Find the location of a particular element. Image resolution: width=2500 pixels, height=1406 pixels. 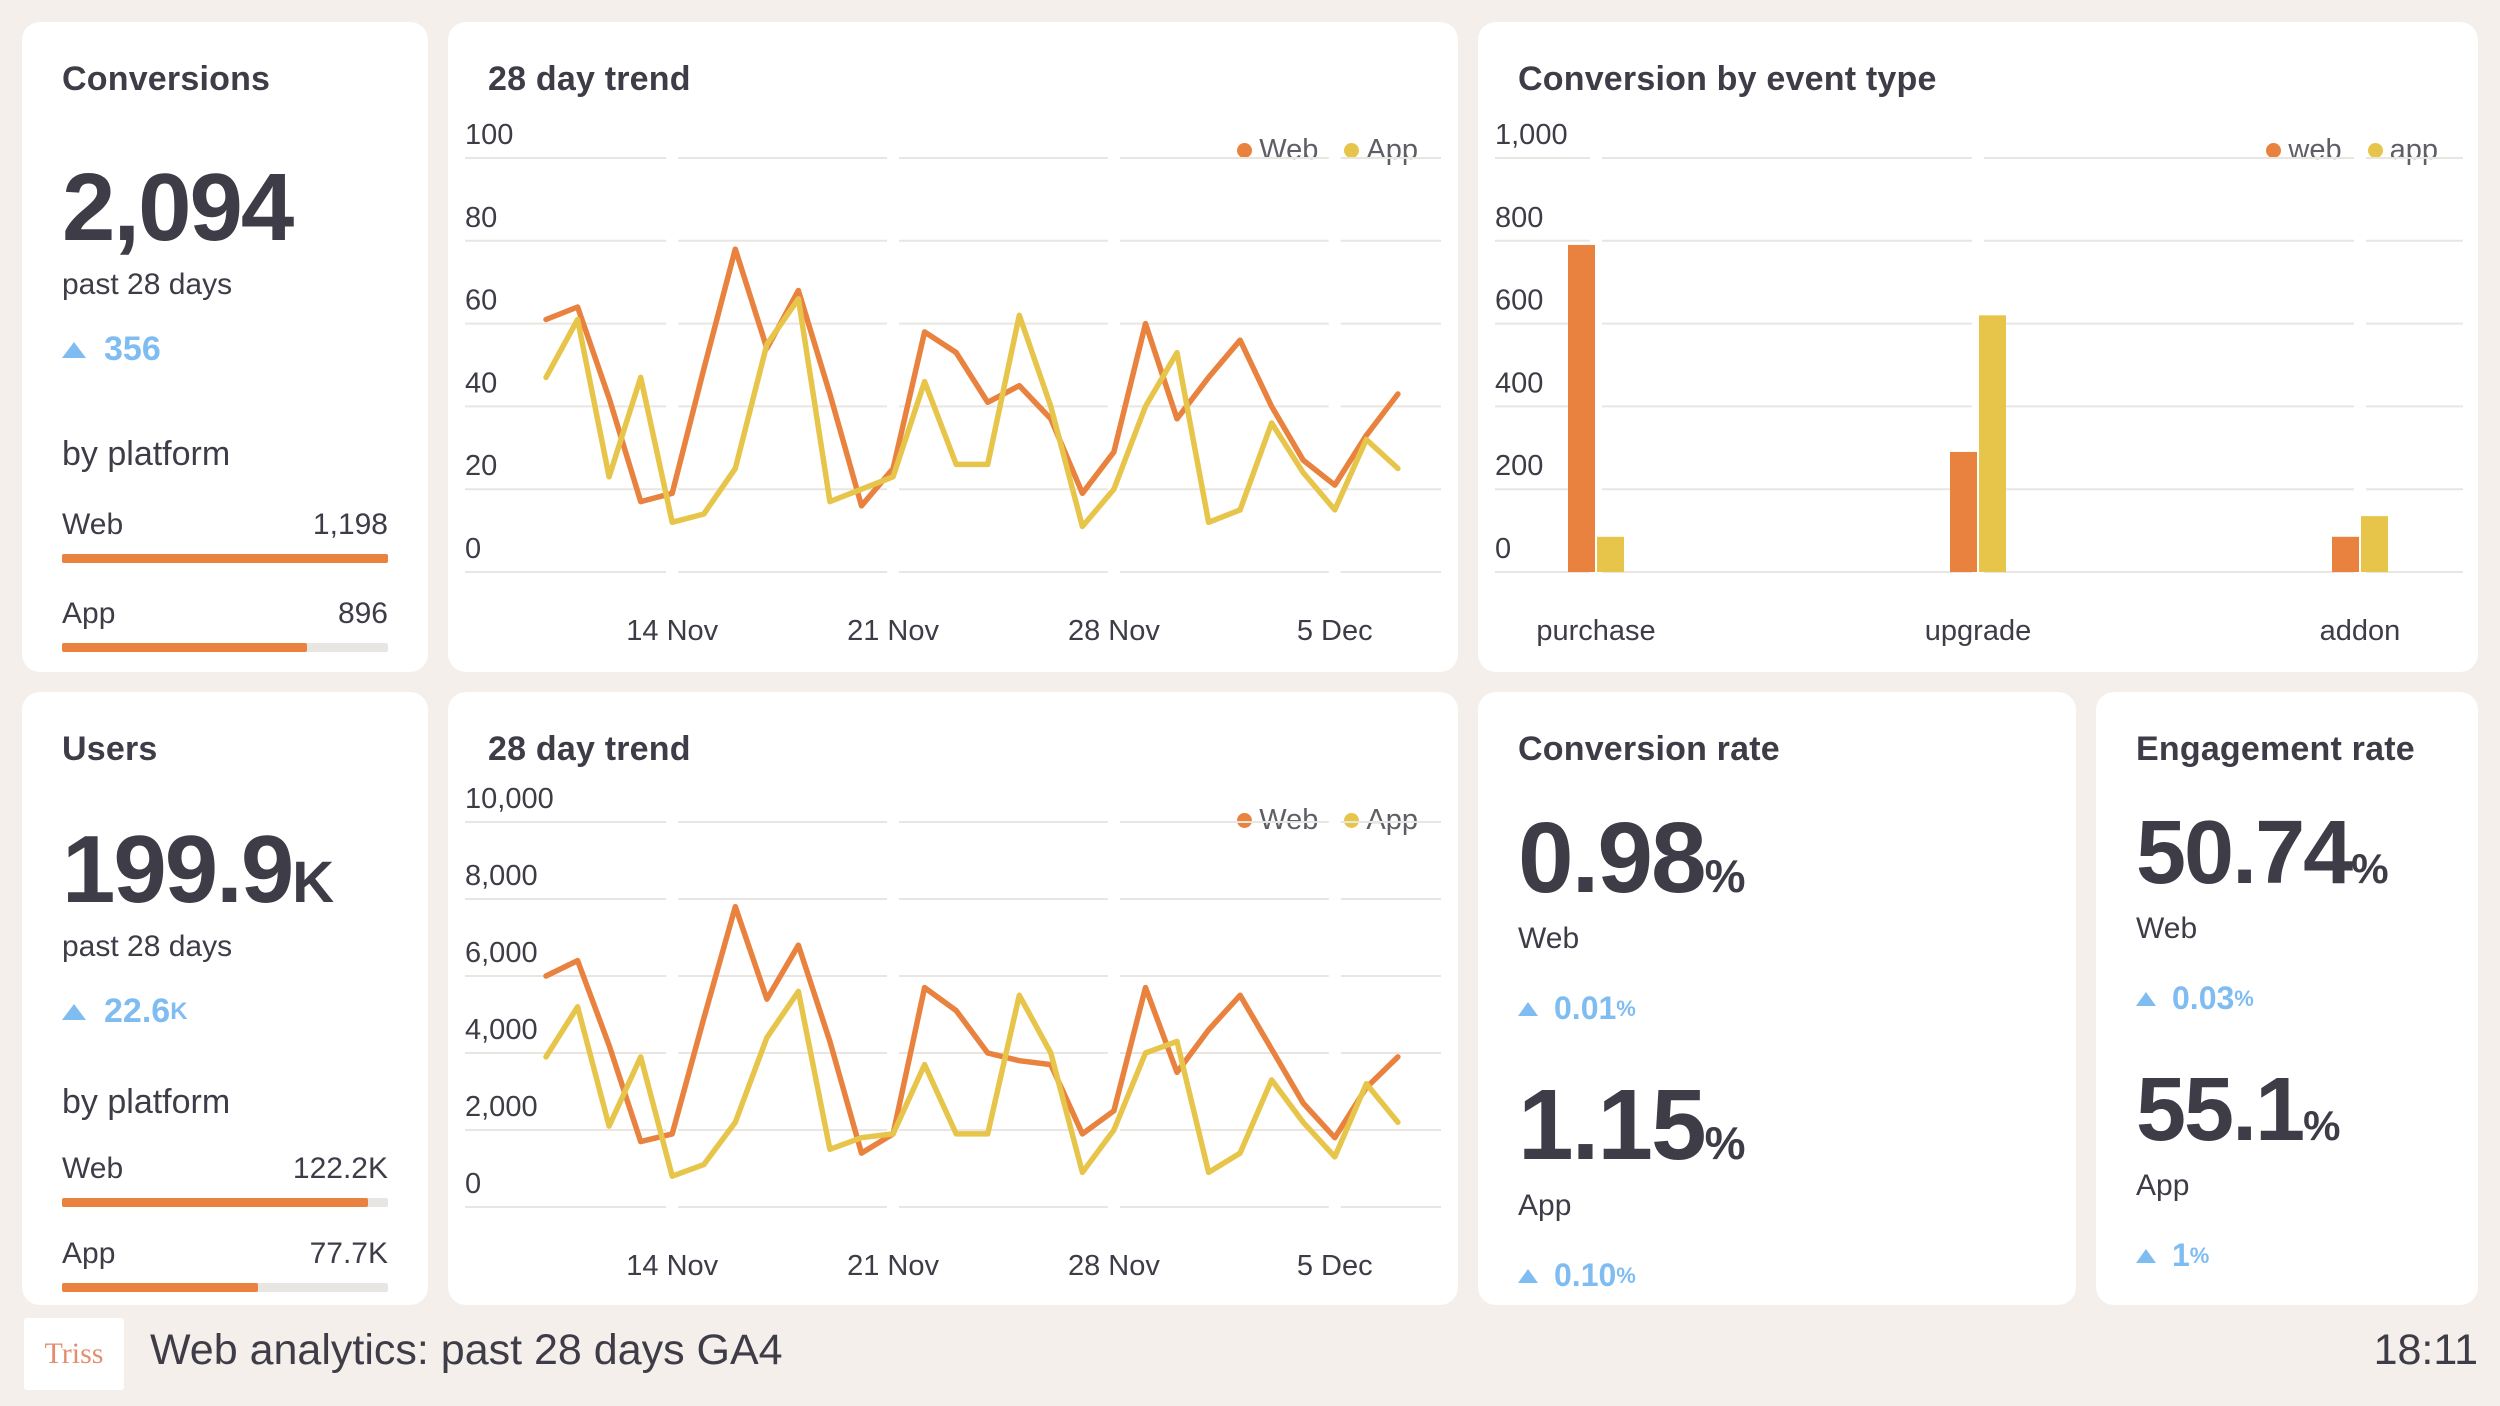

y-axis-tick-label: 400 is located at coordinates (1519, 383).